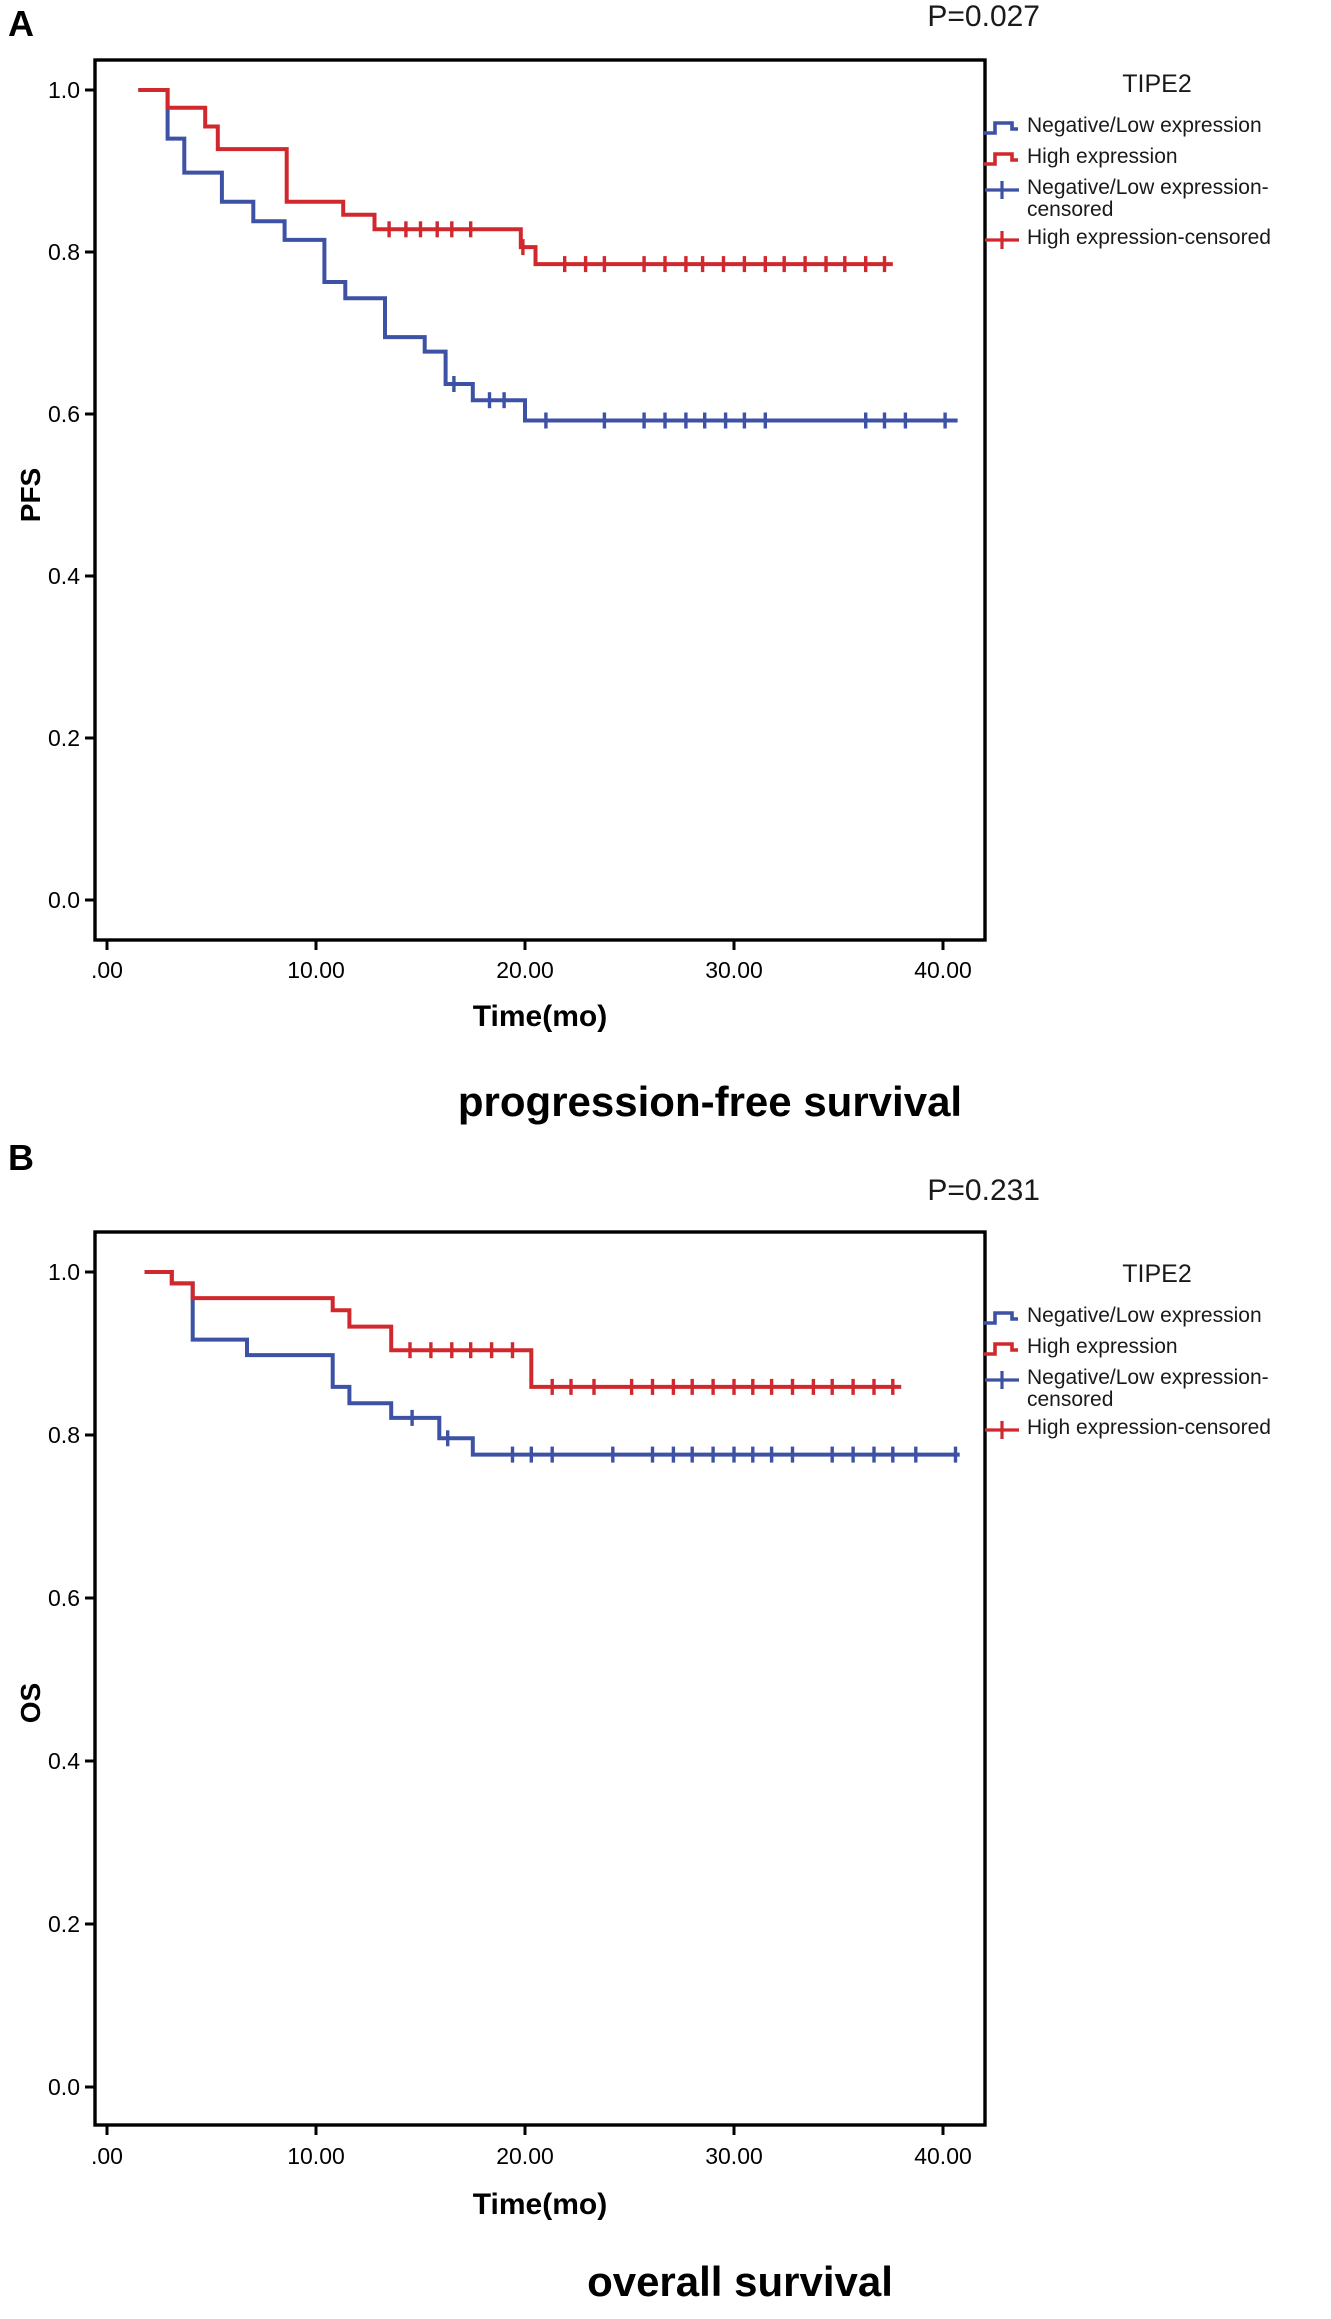  Describe the element at coordinates (30, 1703) in the screenshot. I see `os-y-axis-label: OS` at that location.